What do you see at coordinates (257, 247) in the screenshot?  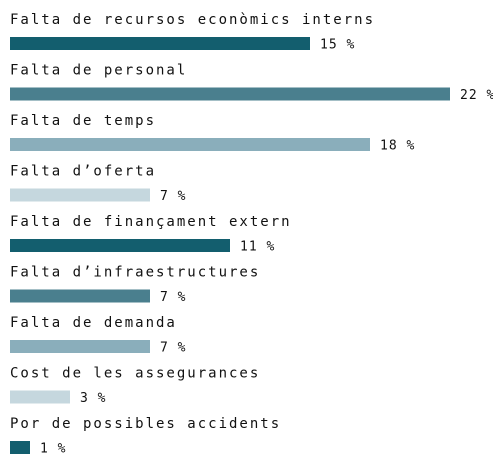 I see `value-label: 11 %` at bounding box center [257, 247].